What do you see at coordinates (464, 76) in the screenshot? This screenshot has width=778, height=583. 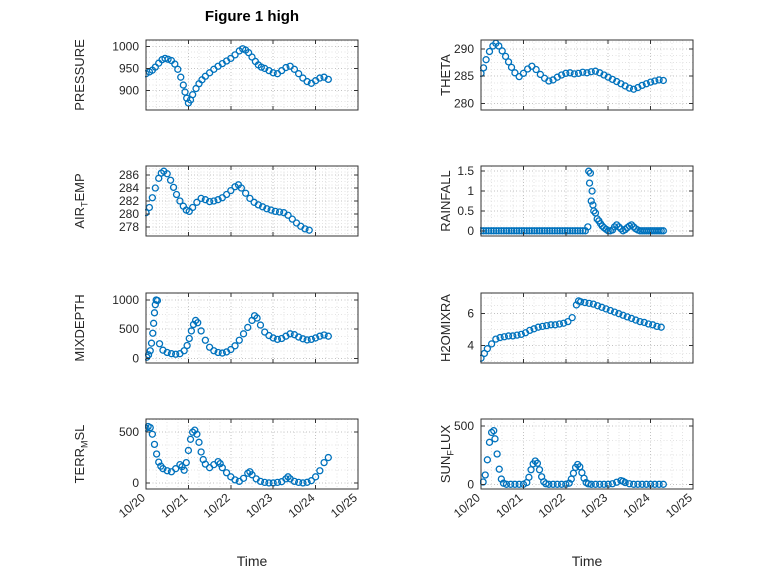 I see `y-tick-label: 285` at bounding box center [464, 76].